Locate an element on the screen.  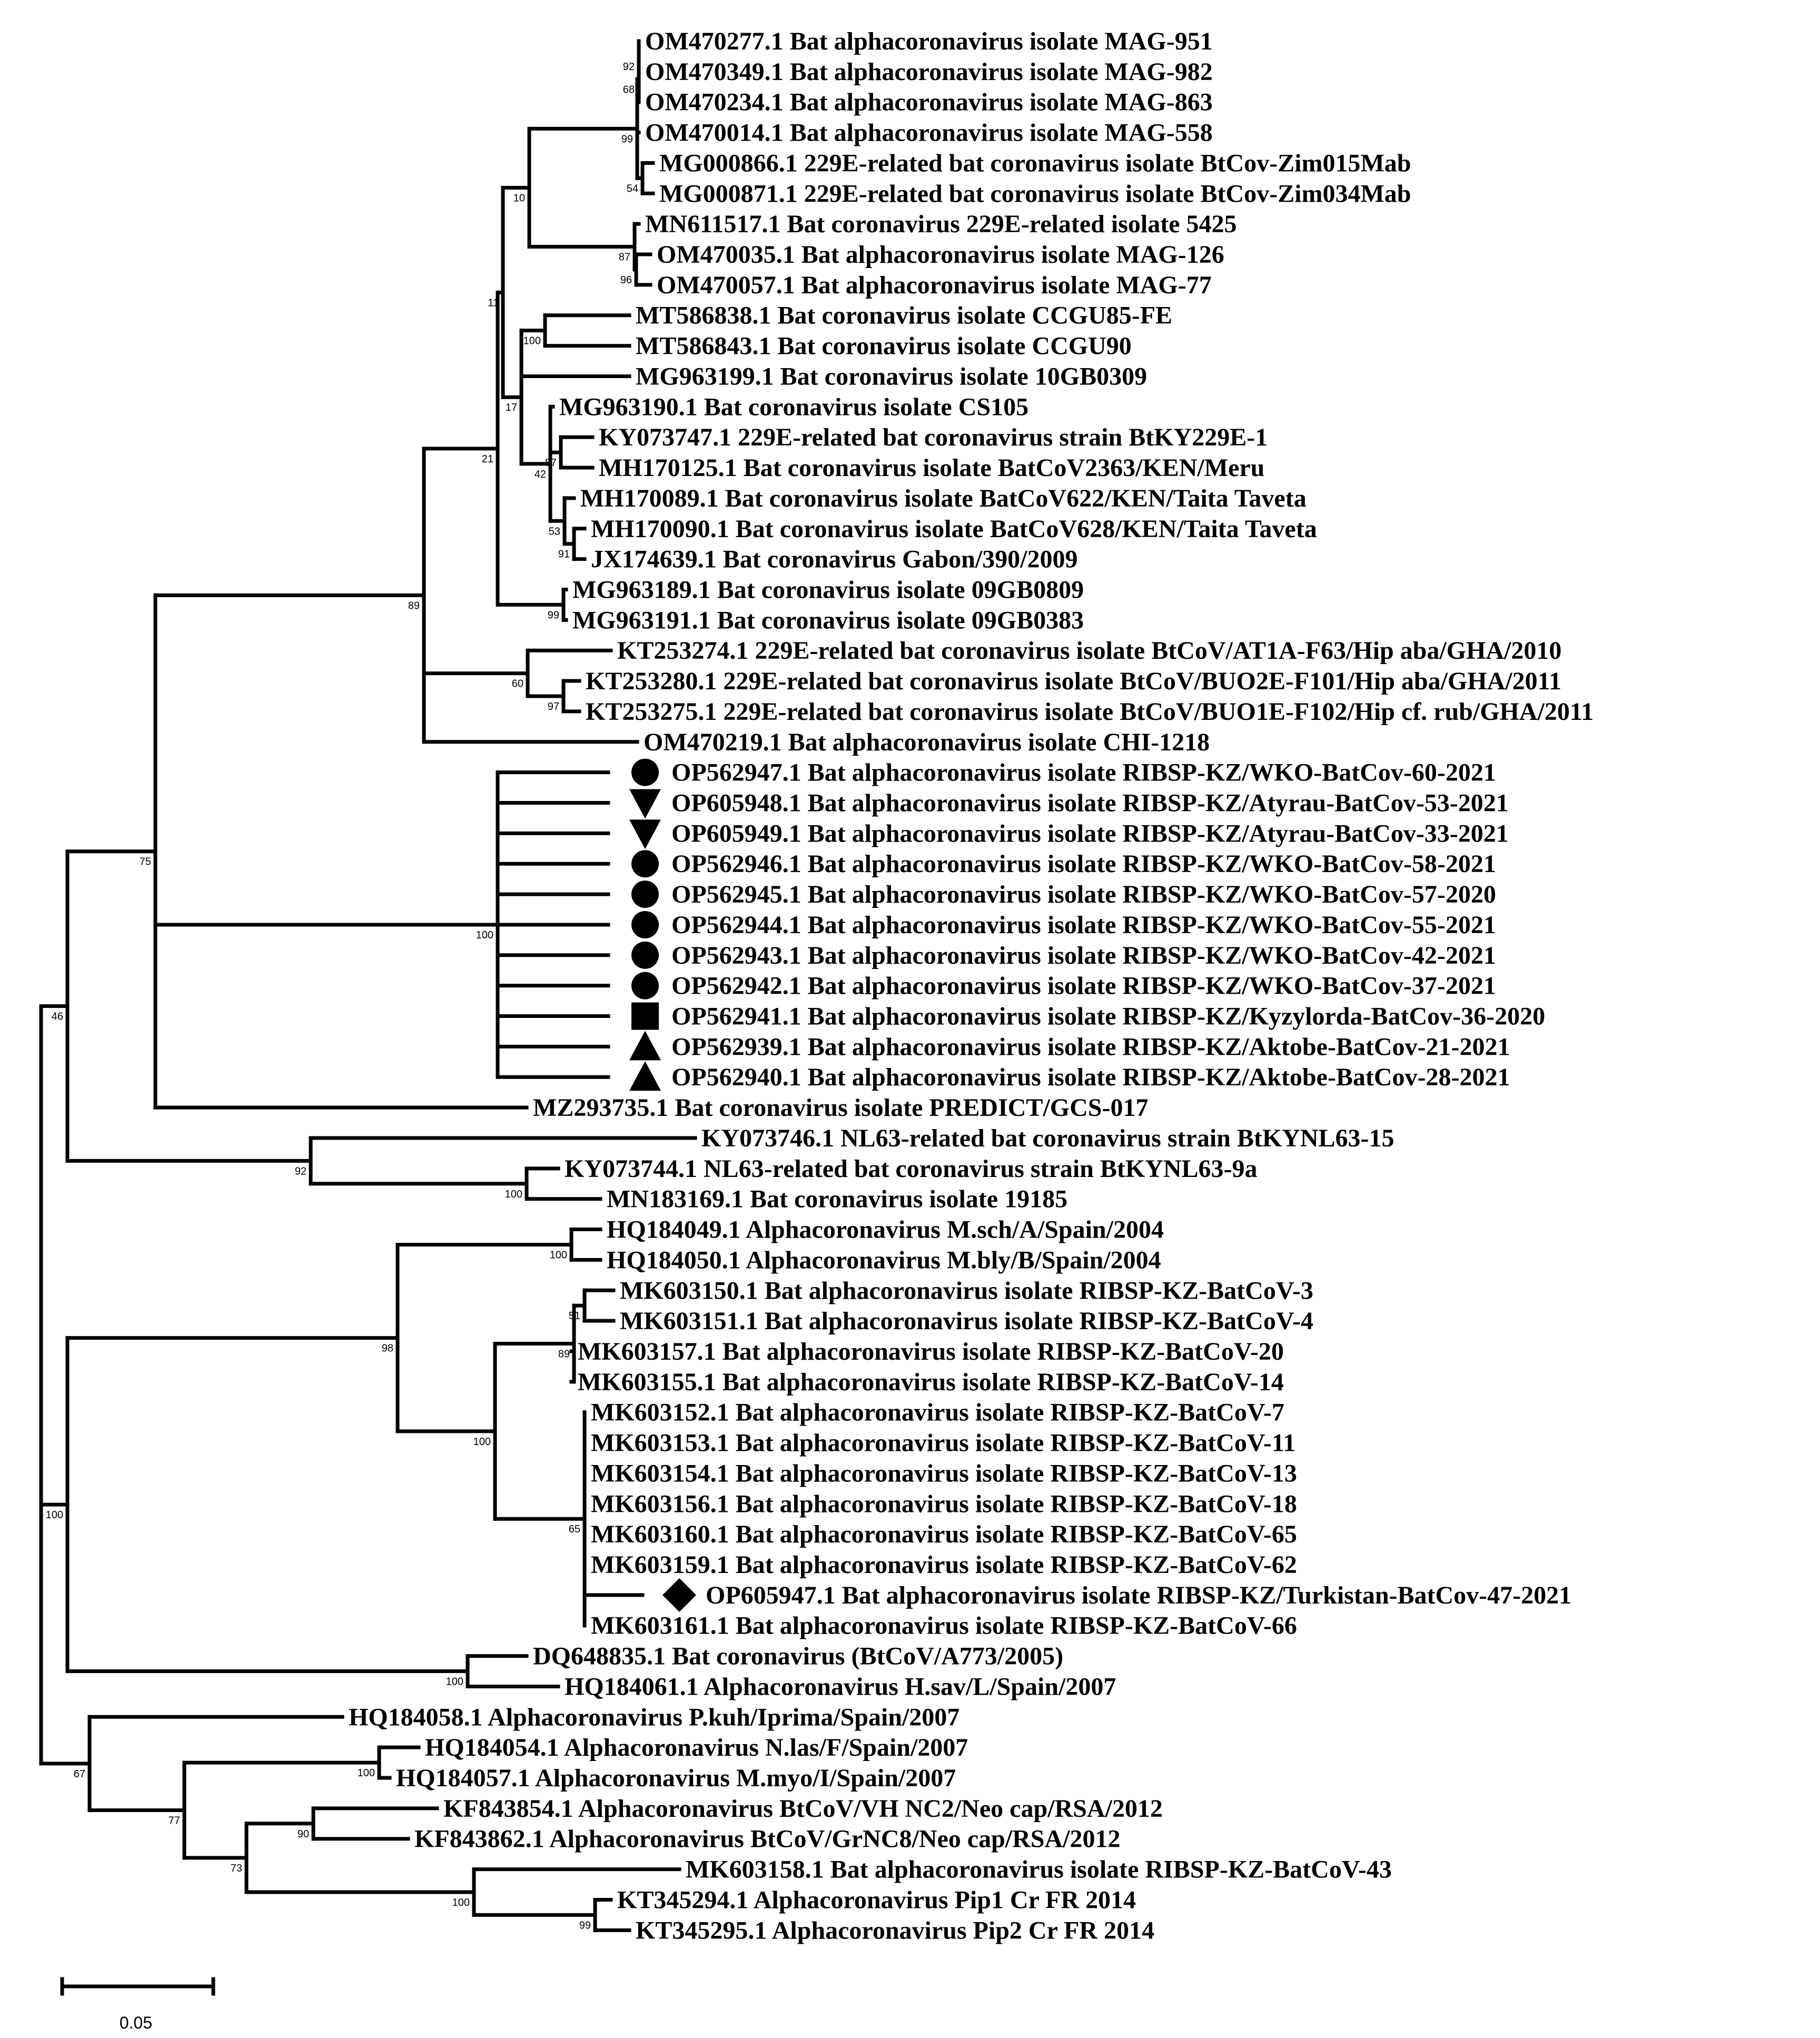
scale-bar-label: 0.05 is located at coordinates (136, 2022).